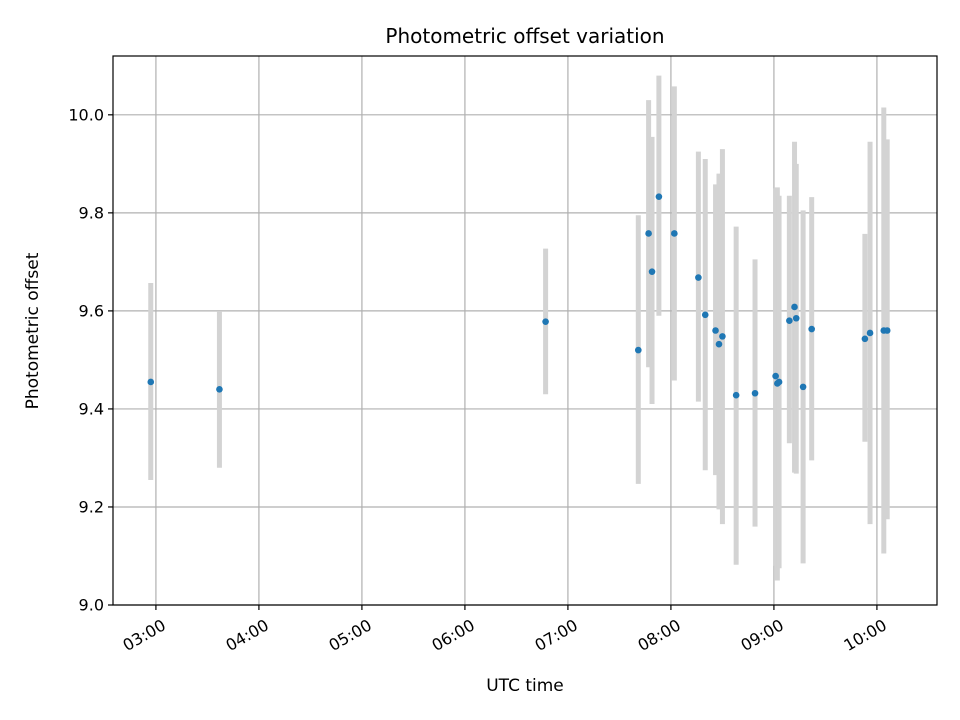 The width and height of the screenshot is (960, 720). Describe the element at coordinates (555, 635) in the screenshot. I see `x-tick-label: 07:00` at that location.